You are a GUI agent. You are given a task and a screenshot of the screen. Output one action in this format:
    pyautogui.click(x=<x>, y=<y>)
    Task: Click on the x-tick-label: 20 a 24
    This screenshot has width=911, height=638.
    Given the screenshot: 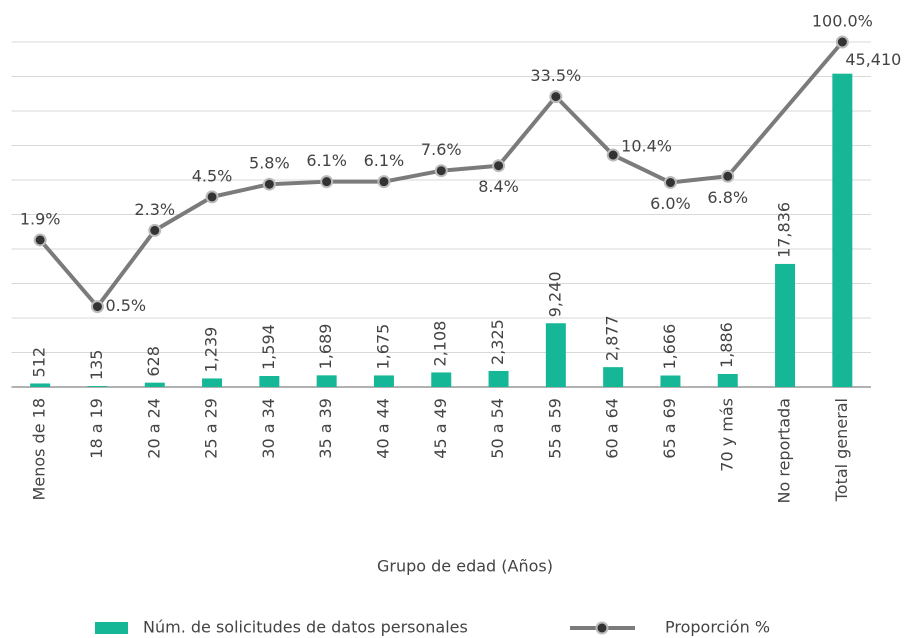 What is the action you would take?
    pyautogui.click(x=153, y=428)
    